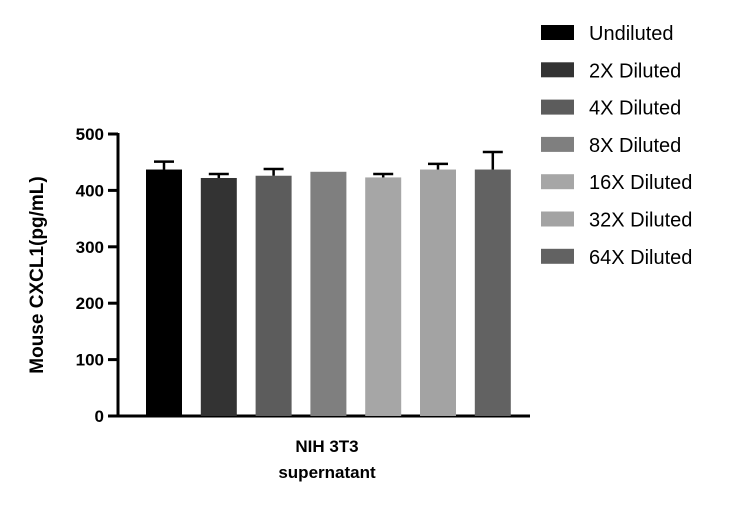 This screenshot has width=729, height=507. Describe the element at coordinates (90, 190) in the screenshot. I see `y-tick-label-400: 400` at that location.